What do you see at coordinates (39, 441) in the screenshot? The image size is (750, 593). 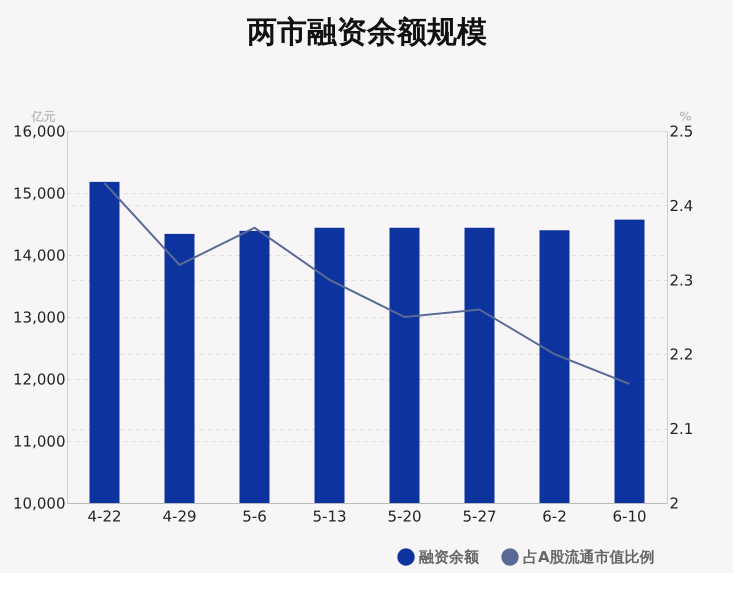 I see `y-tick-label: 11,000` at bounding box center [39, 441].